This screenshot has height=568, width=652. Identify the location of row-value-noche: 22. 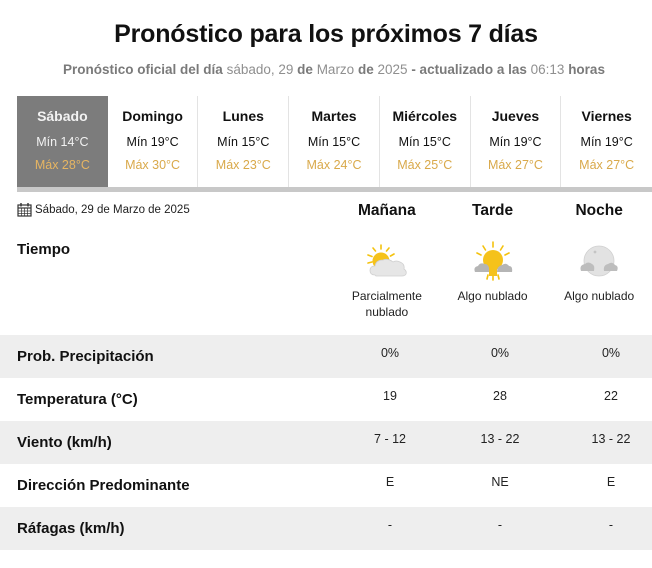
(611, 396).